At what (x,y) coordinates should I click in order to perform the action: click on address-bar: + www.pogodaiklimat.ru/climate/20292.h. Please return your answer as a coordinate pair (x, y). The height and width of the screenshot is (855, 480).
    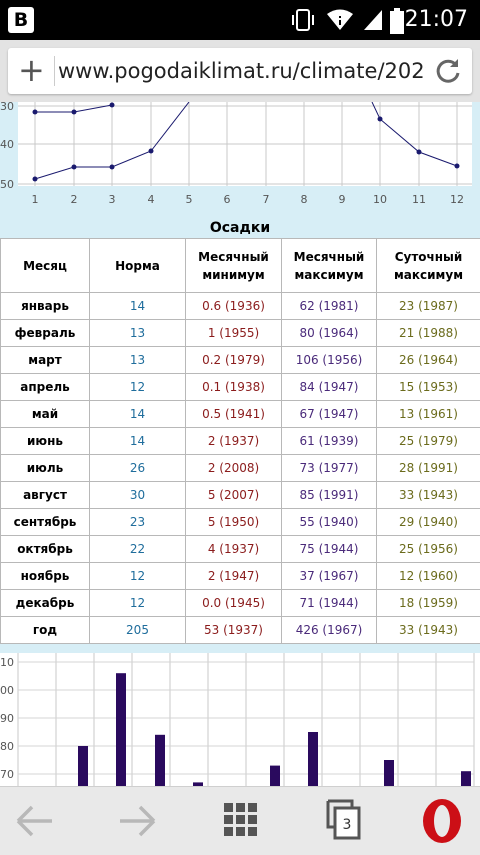
    Looking at the image, I should click on (240, 71).